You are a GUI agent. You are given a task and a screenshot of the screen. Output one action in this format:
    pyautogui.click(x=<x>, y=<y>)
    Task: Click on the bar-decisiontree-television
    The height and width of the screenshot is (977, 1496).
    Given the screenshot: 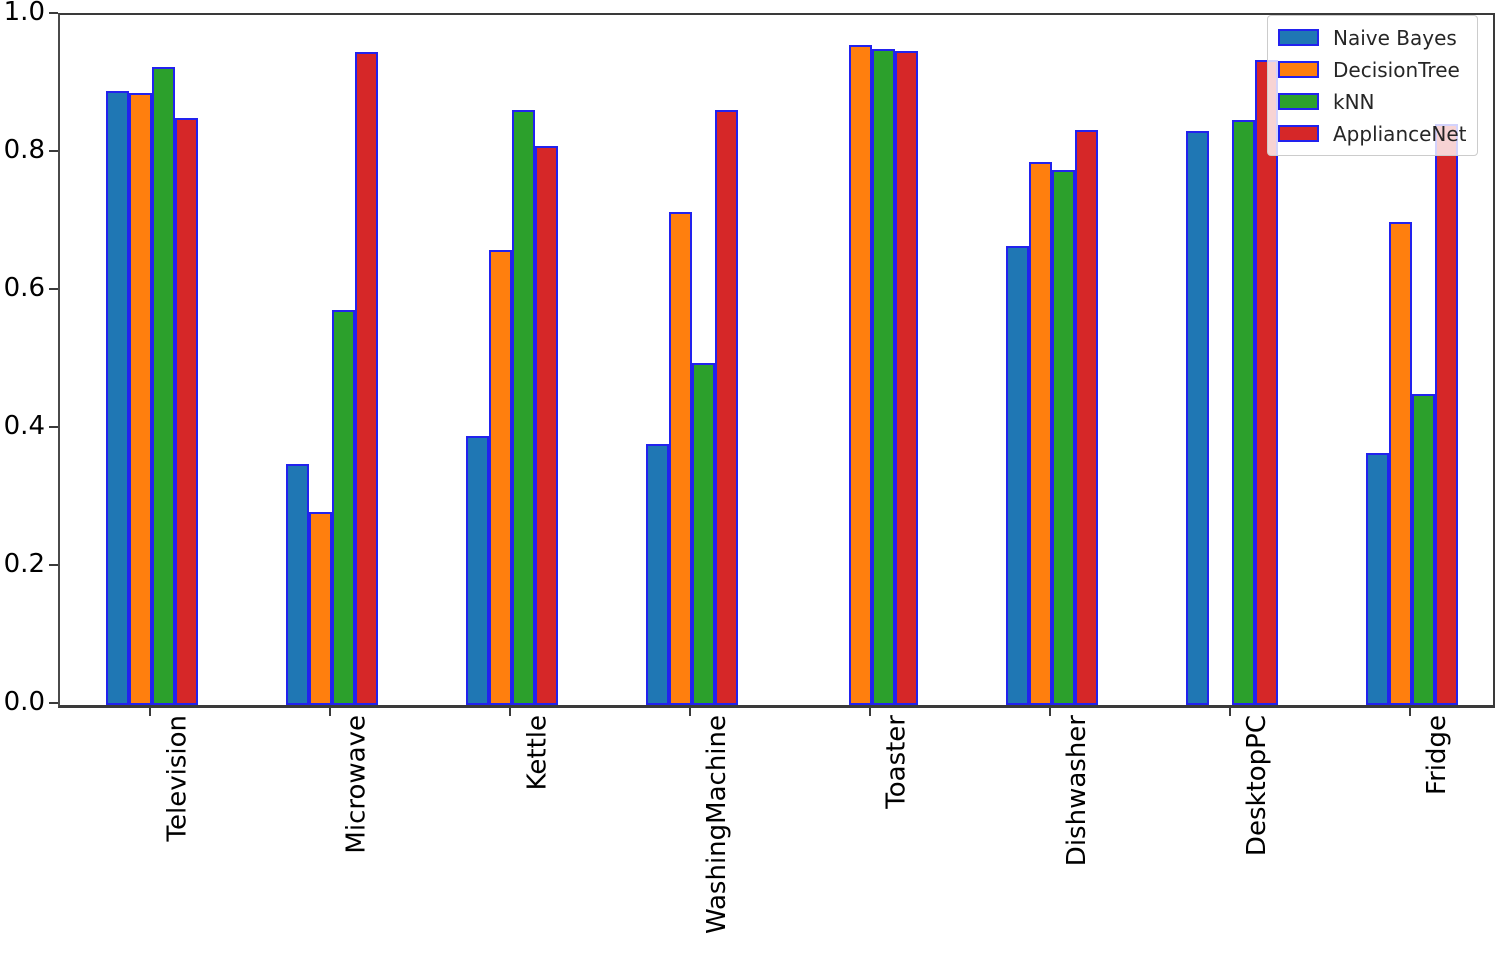 What is the action you would take?
    pyautogui.click(x=140, y=399)
    